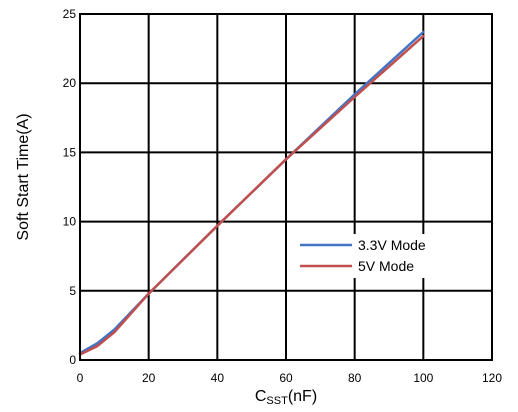  Describe the element at coordinates (423, 378) in the screenshot. I see `x-tick-label: 100` at that location.